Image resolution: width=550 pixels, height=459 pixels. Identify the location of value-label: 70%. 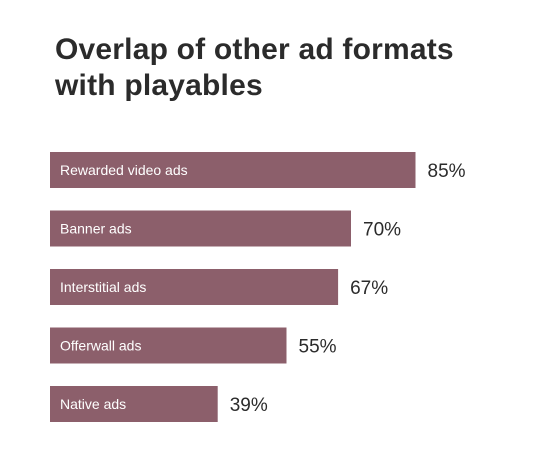
(382, 230).